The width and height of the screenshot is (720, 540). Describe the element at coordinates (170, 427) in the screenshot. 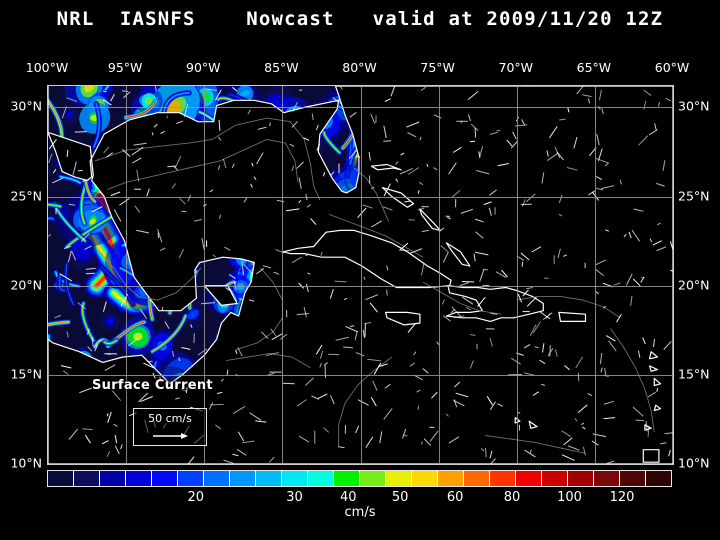

I see `scale-arrow-legend: 50 cm/s` at that location.